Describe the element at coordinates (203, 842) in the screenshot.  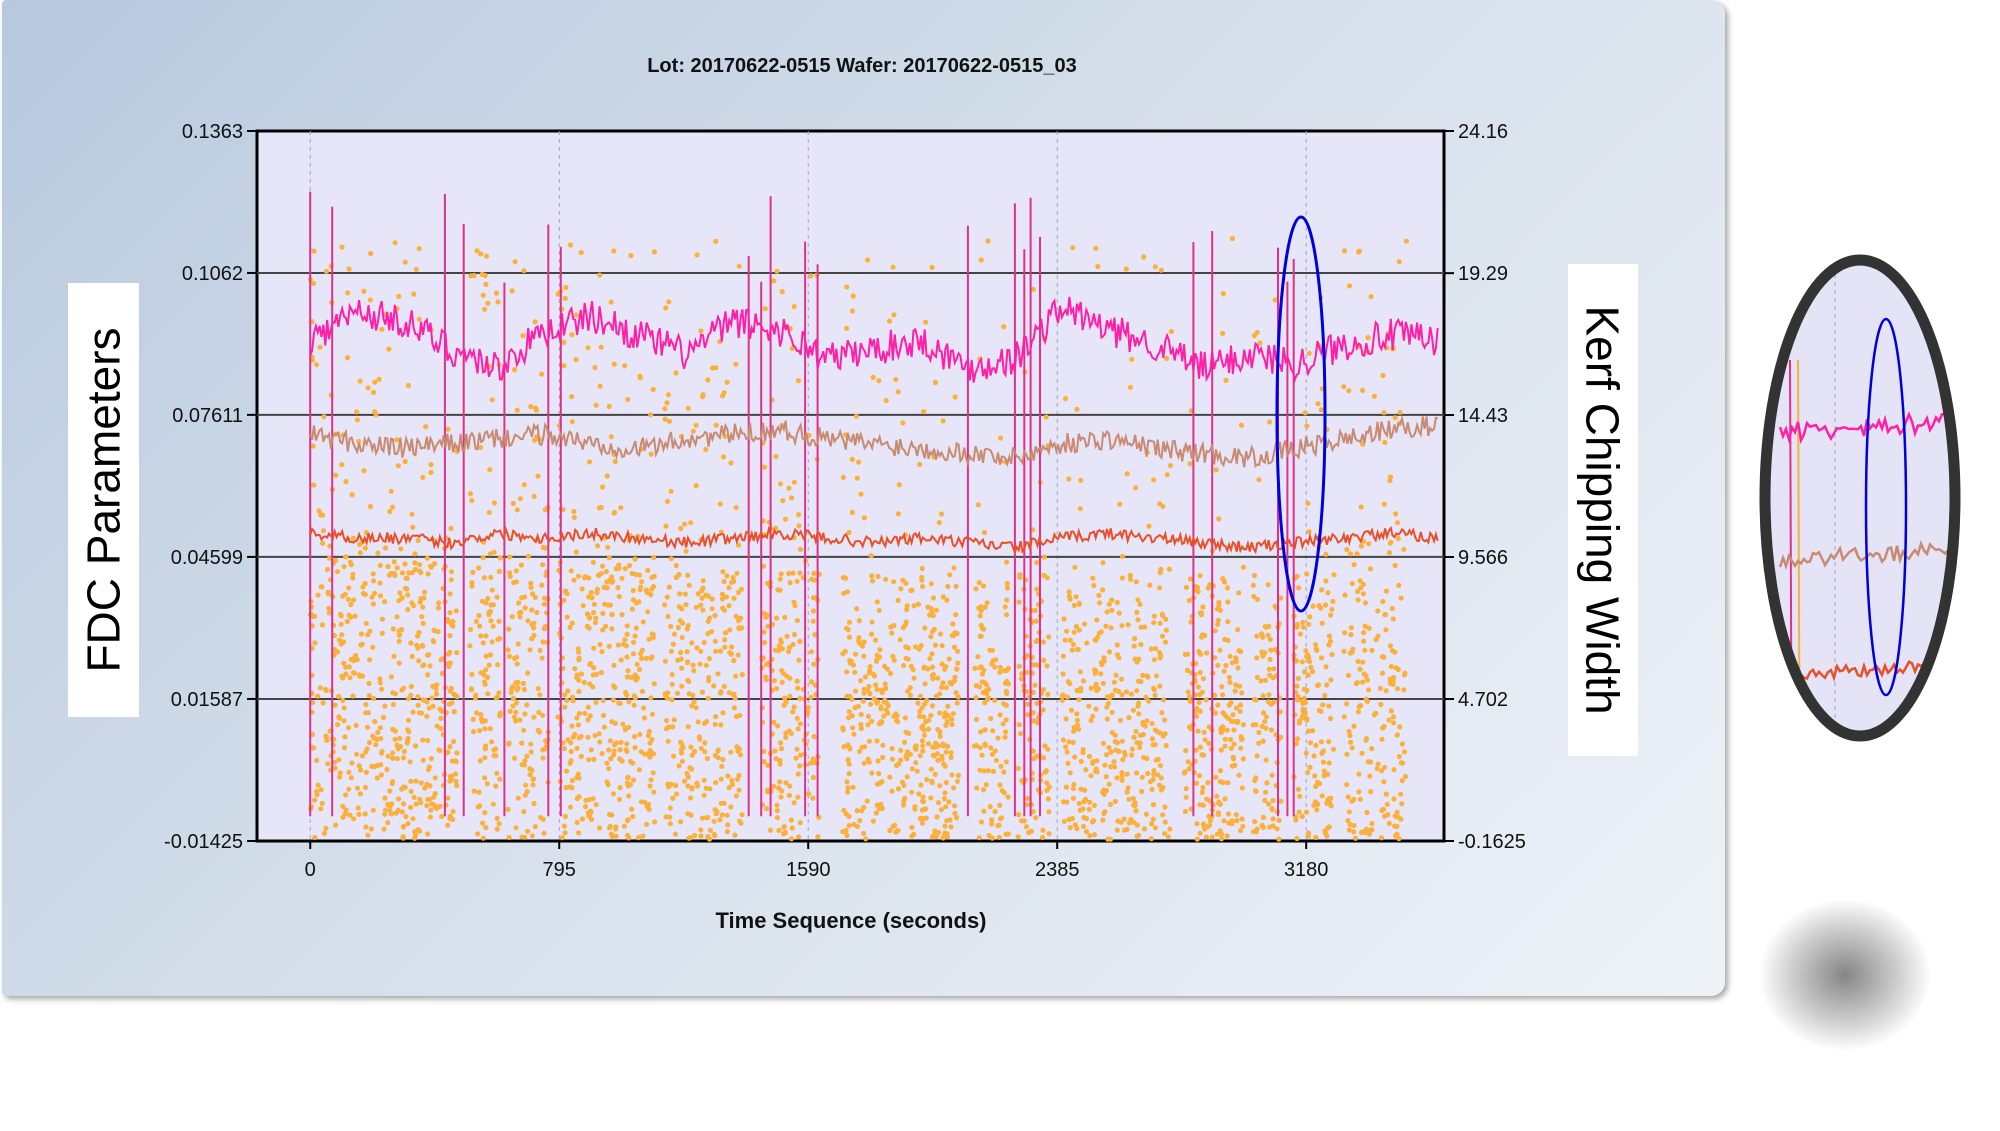
I see `y-tick-label: -0.01425` at that location.